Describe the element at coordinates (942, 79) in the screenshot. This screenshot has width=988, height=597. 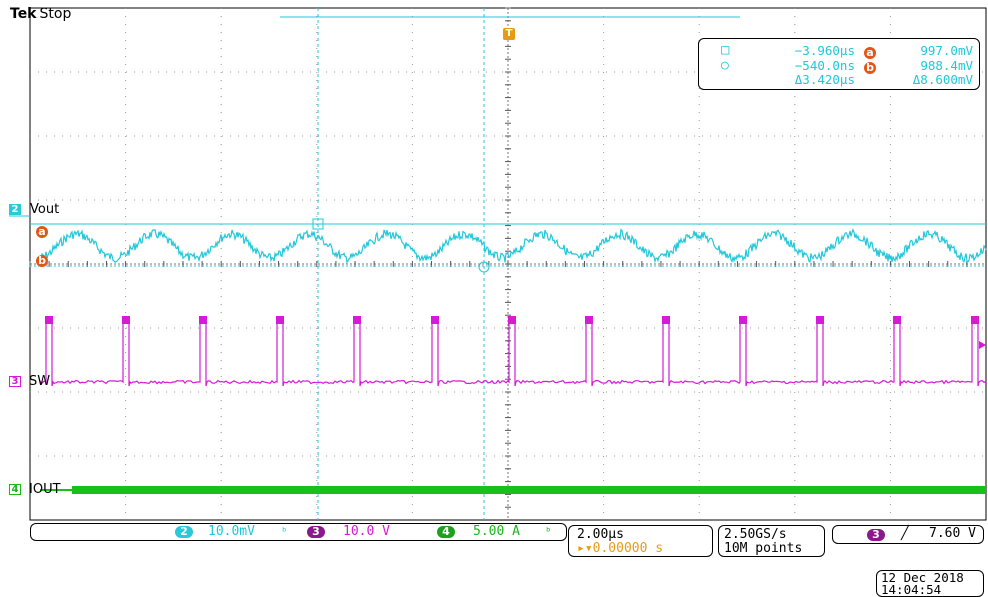
I see `cursor-delta-v: Δ8.600mV` at that location.